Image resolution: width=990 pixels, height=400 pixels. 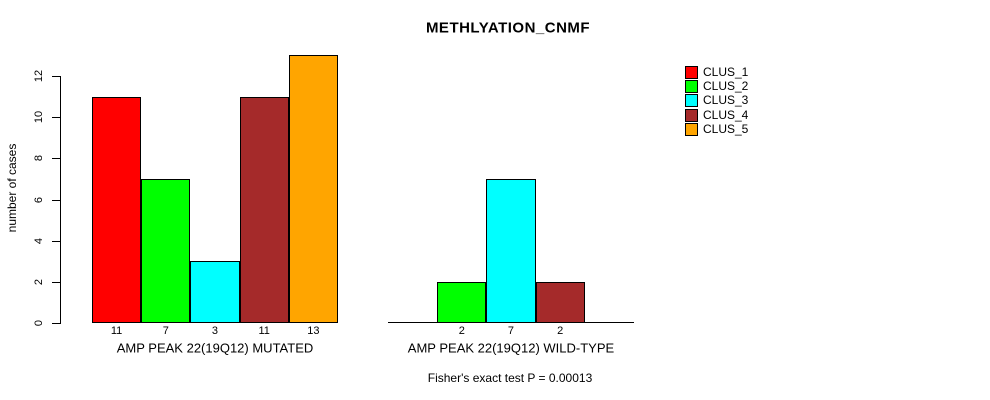 I want to click on y-axis-label: number of cases, so click(x=12, y=188).